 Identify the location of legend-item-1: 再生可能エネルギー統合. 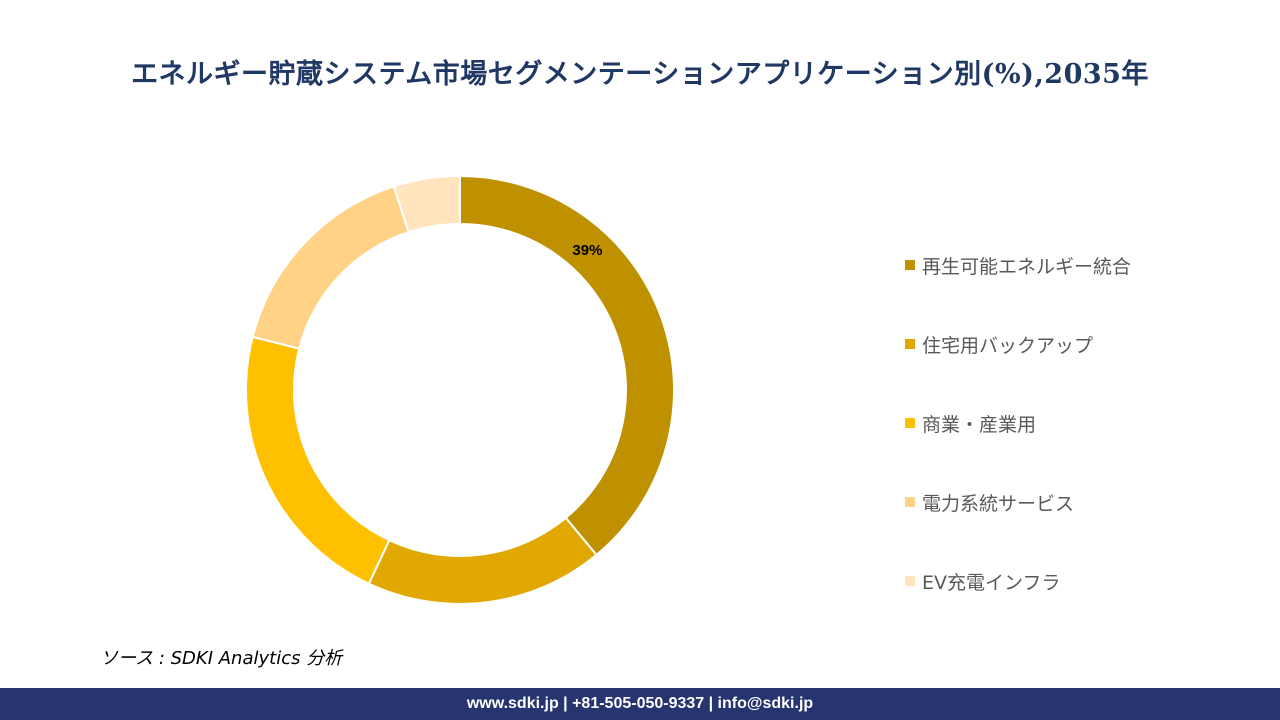
(1018, 265).